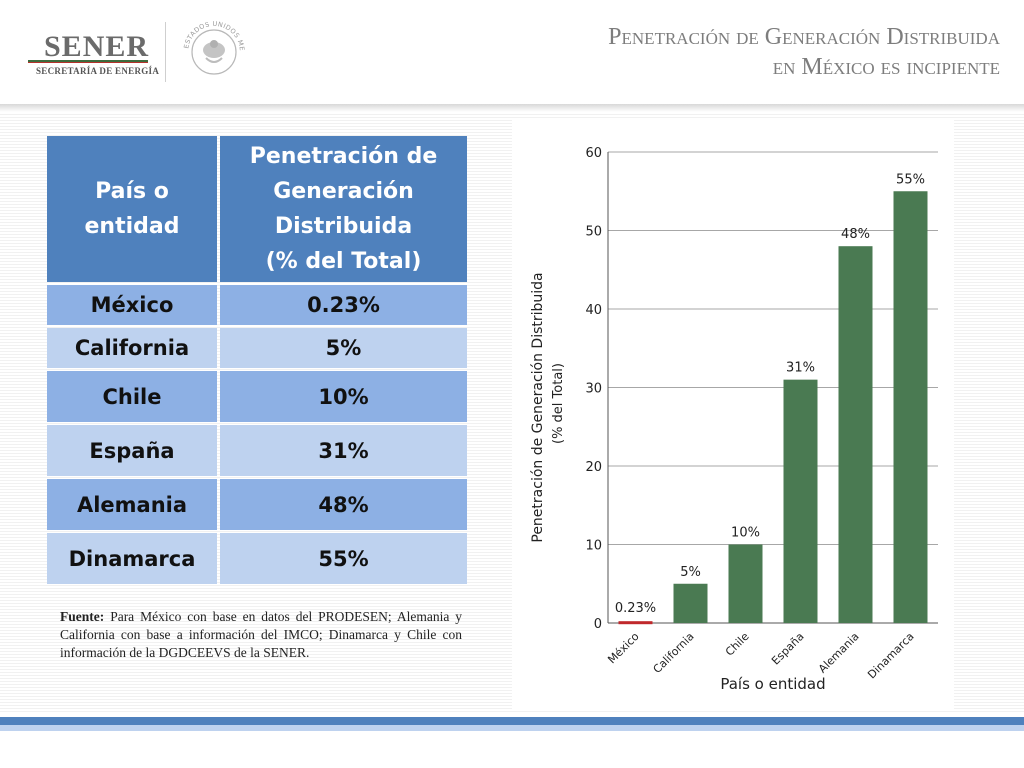  I want to click on row-value: 31%, so click(343, 450).